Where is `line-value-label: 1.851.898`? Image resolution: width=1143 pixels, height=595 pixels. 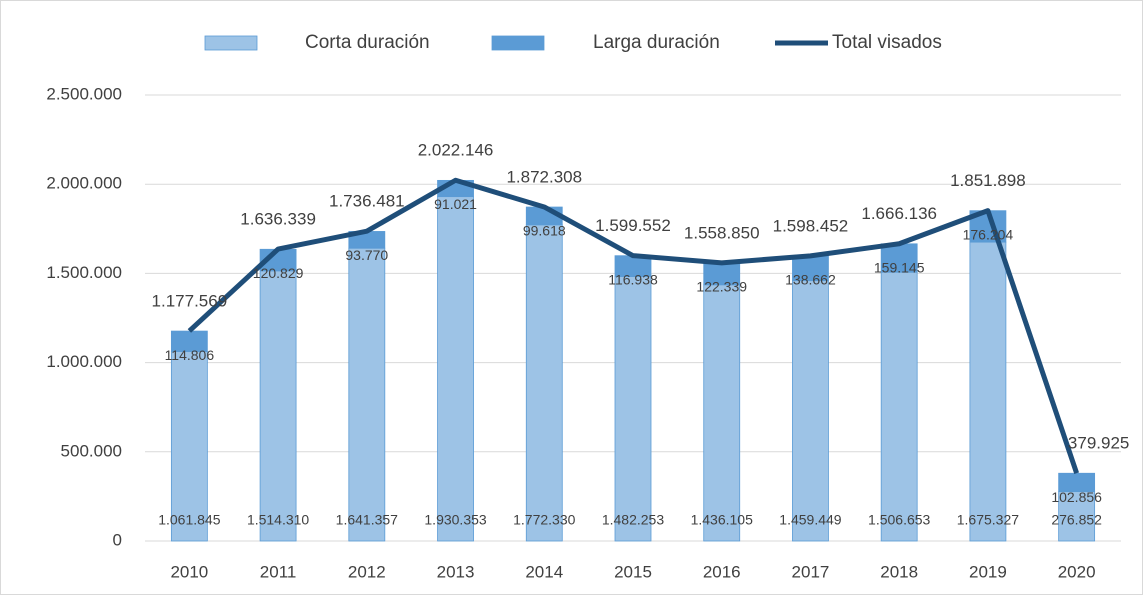 line-value-label: 1.851.898 is located at coordinates (988, 180).